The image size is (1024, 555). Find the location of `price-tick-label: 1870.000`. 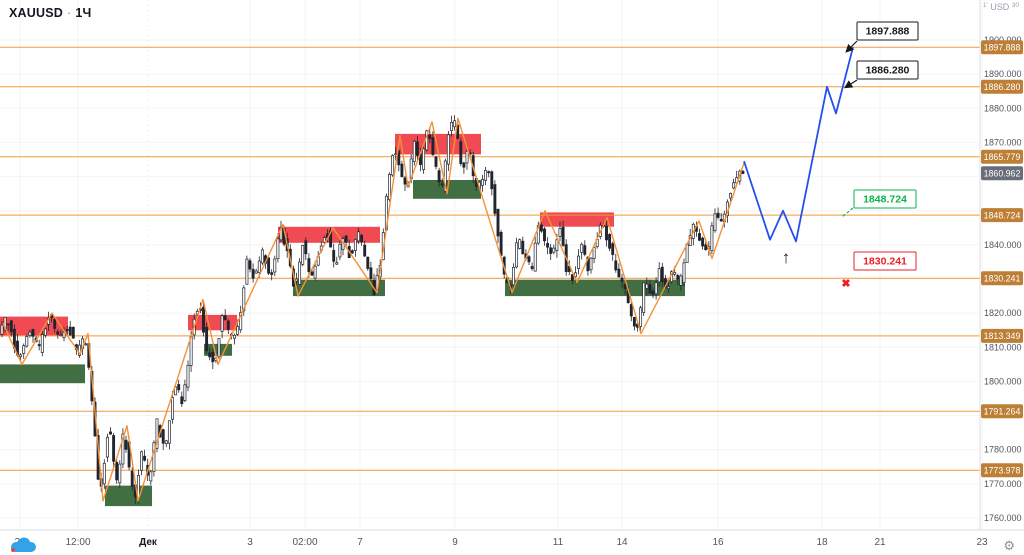

price-tick-label: 1870.000 is located at coordinates (1003, 142).